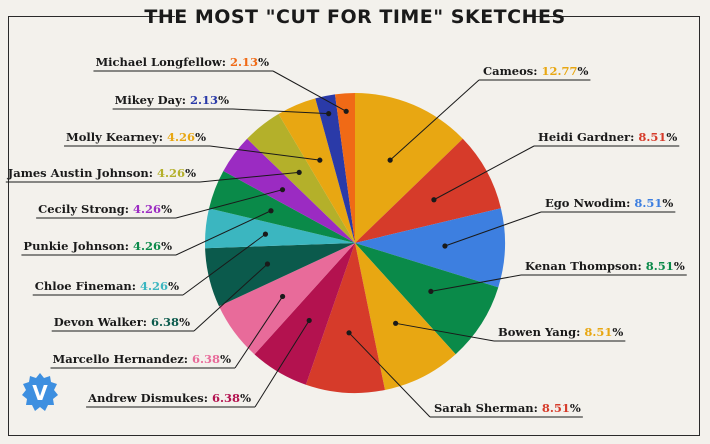 Image resolution: width=710 pixels, height=444 pixels. I want to click on slice-label: Mikey Day: 2.13%, so click(172, 100).